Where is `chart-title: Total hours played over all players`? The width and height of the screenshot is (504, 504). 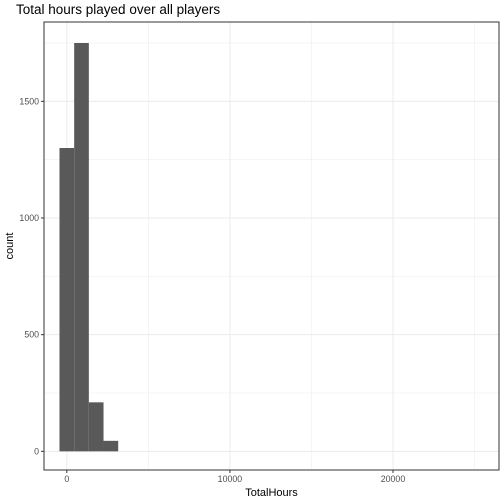 chart-title: Total hours played over all players is located at coordinates (118, 9).